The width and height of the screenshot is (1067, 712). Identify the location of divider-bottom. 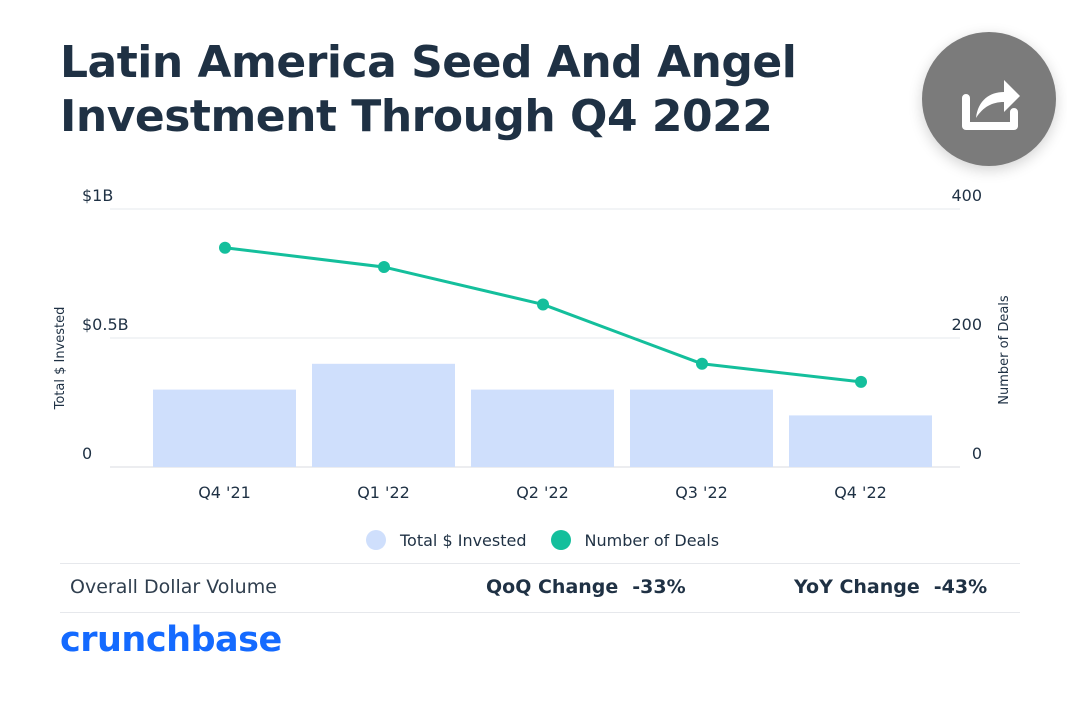
(540, 612).